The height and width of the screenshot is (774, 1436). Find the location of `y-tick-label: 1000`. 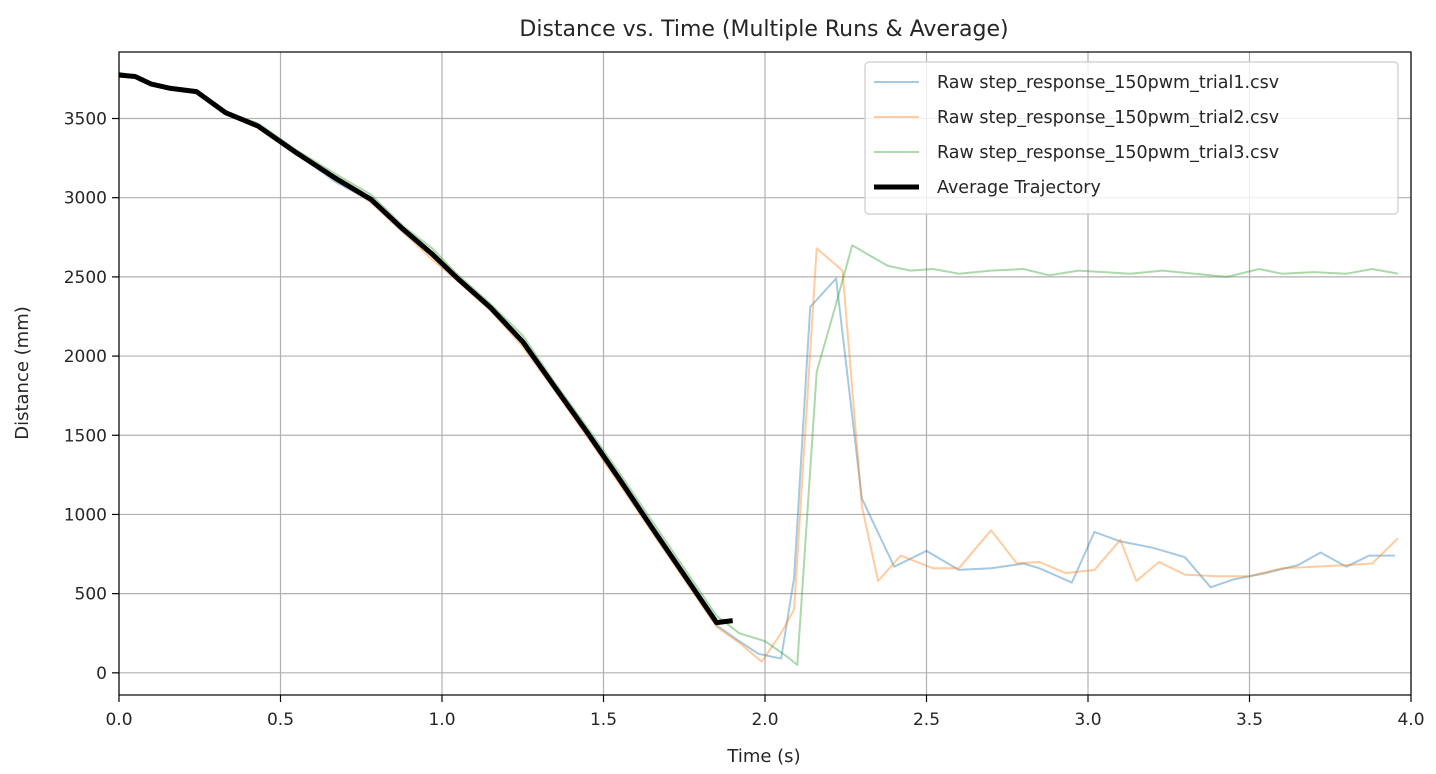

y-tick-label: 1000 is located at coordinates (85, 515).